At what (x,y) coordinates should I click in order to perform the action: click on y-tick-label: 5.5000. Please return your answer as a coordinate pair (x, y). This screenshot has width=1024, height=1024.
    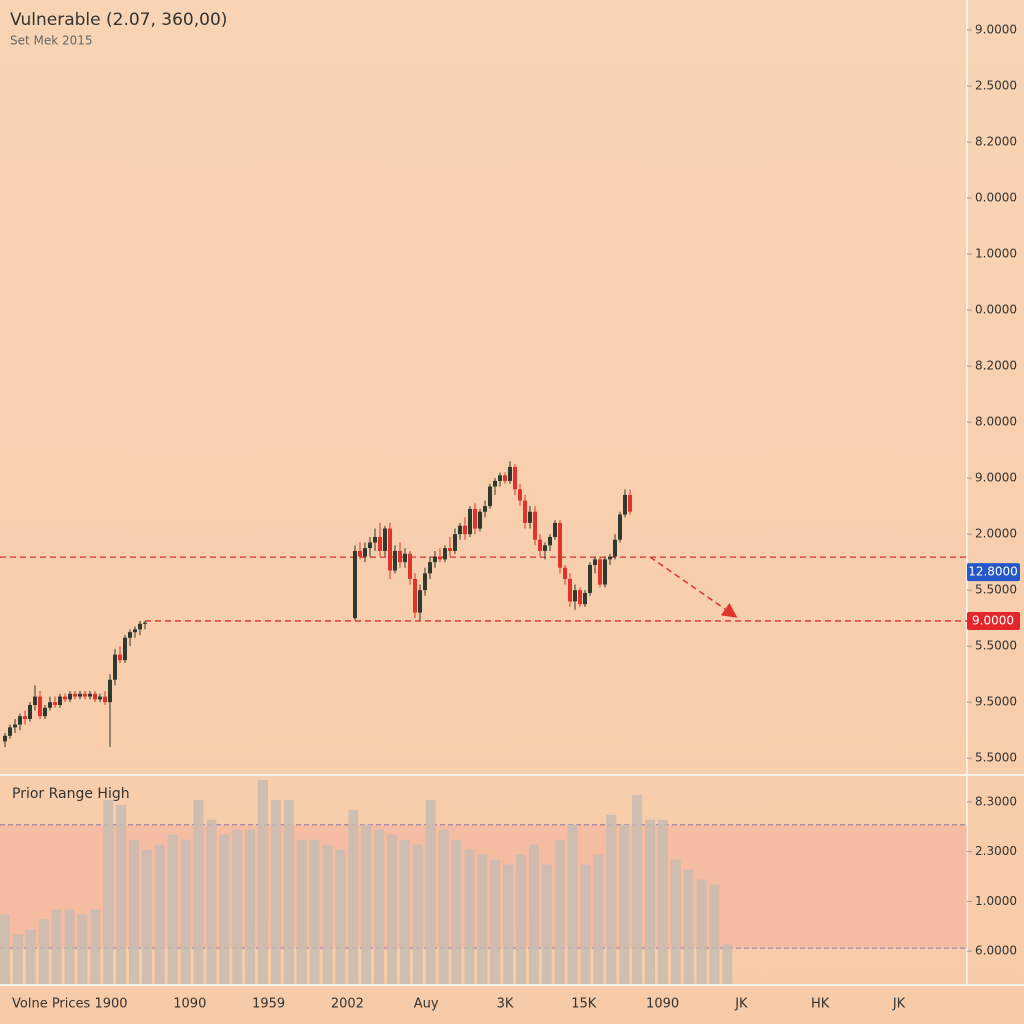
    Looking at the image, I should click on (996, 758).